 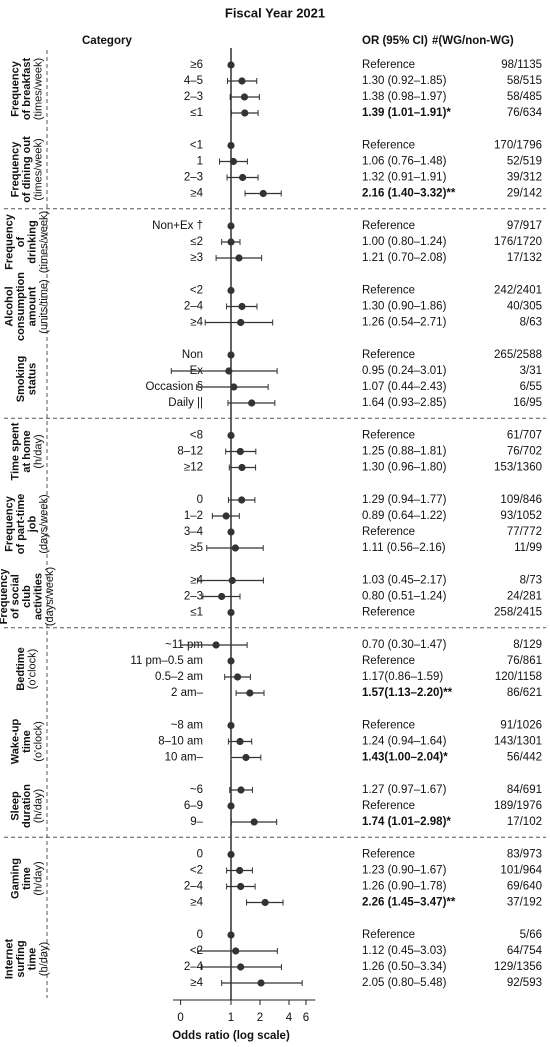 What do you see at coordinates (10, 306) in the screenshot?
I see `group-label: Alcohol` at bounding box center [10, 306].